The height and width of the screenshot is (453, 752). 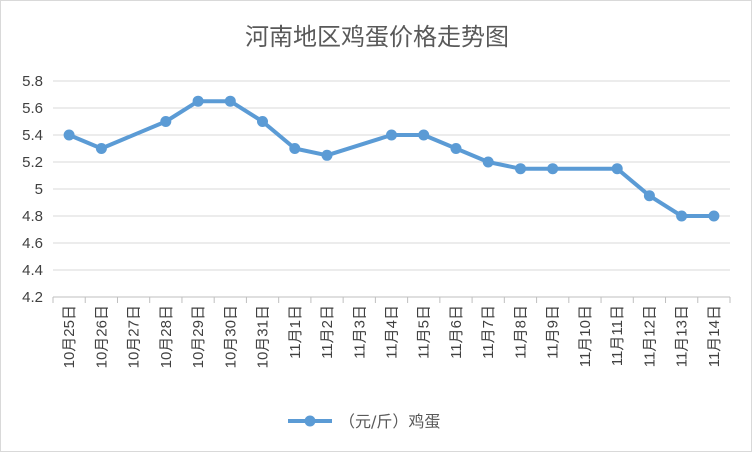 What do you see at coordinates (32, 135) in the screenshot?
I see `y-tick-label: 5.4` at bounding box center [32, 135].